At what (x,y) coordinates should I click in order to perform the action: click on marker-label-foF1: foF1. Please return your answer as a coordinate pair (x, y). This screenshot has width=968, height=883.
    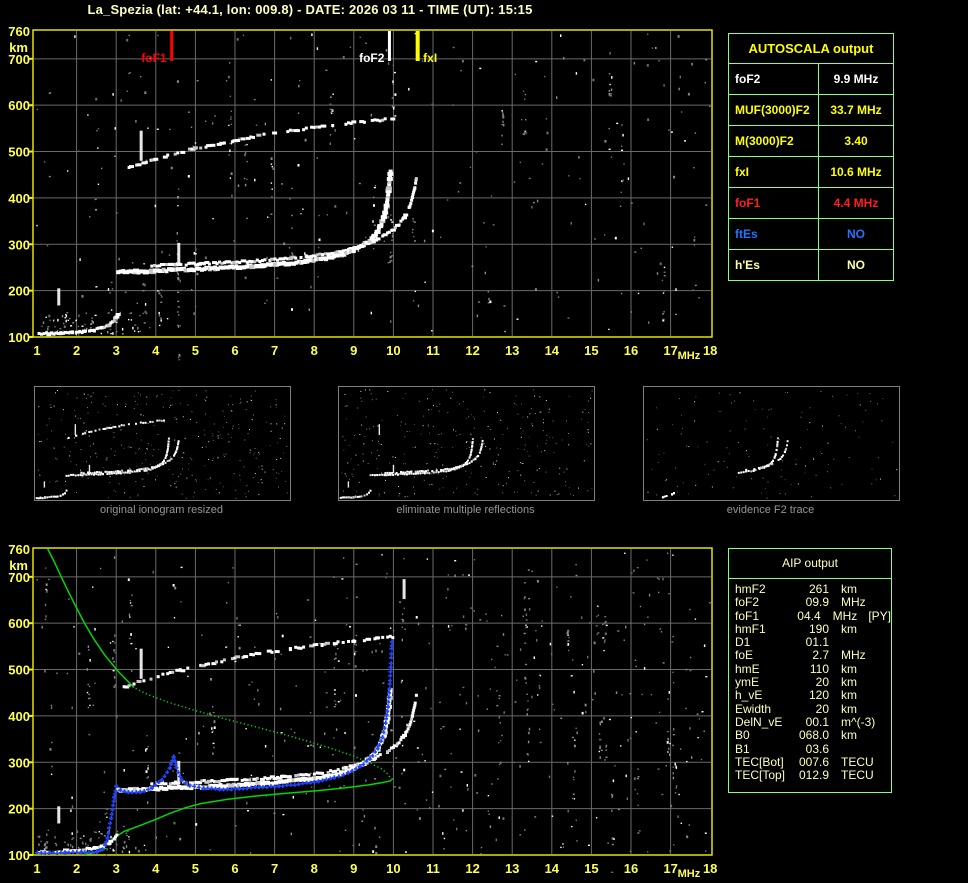
    Looking at the image, I should click on (154, 58).